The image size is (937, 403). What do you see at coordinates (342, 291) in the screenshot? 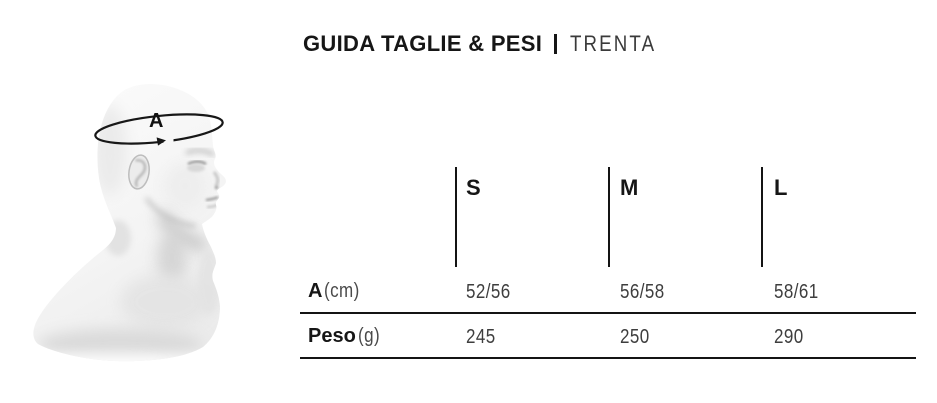
I see `row-unit-cm: (cm)` at bounding box center [342, 291].